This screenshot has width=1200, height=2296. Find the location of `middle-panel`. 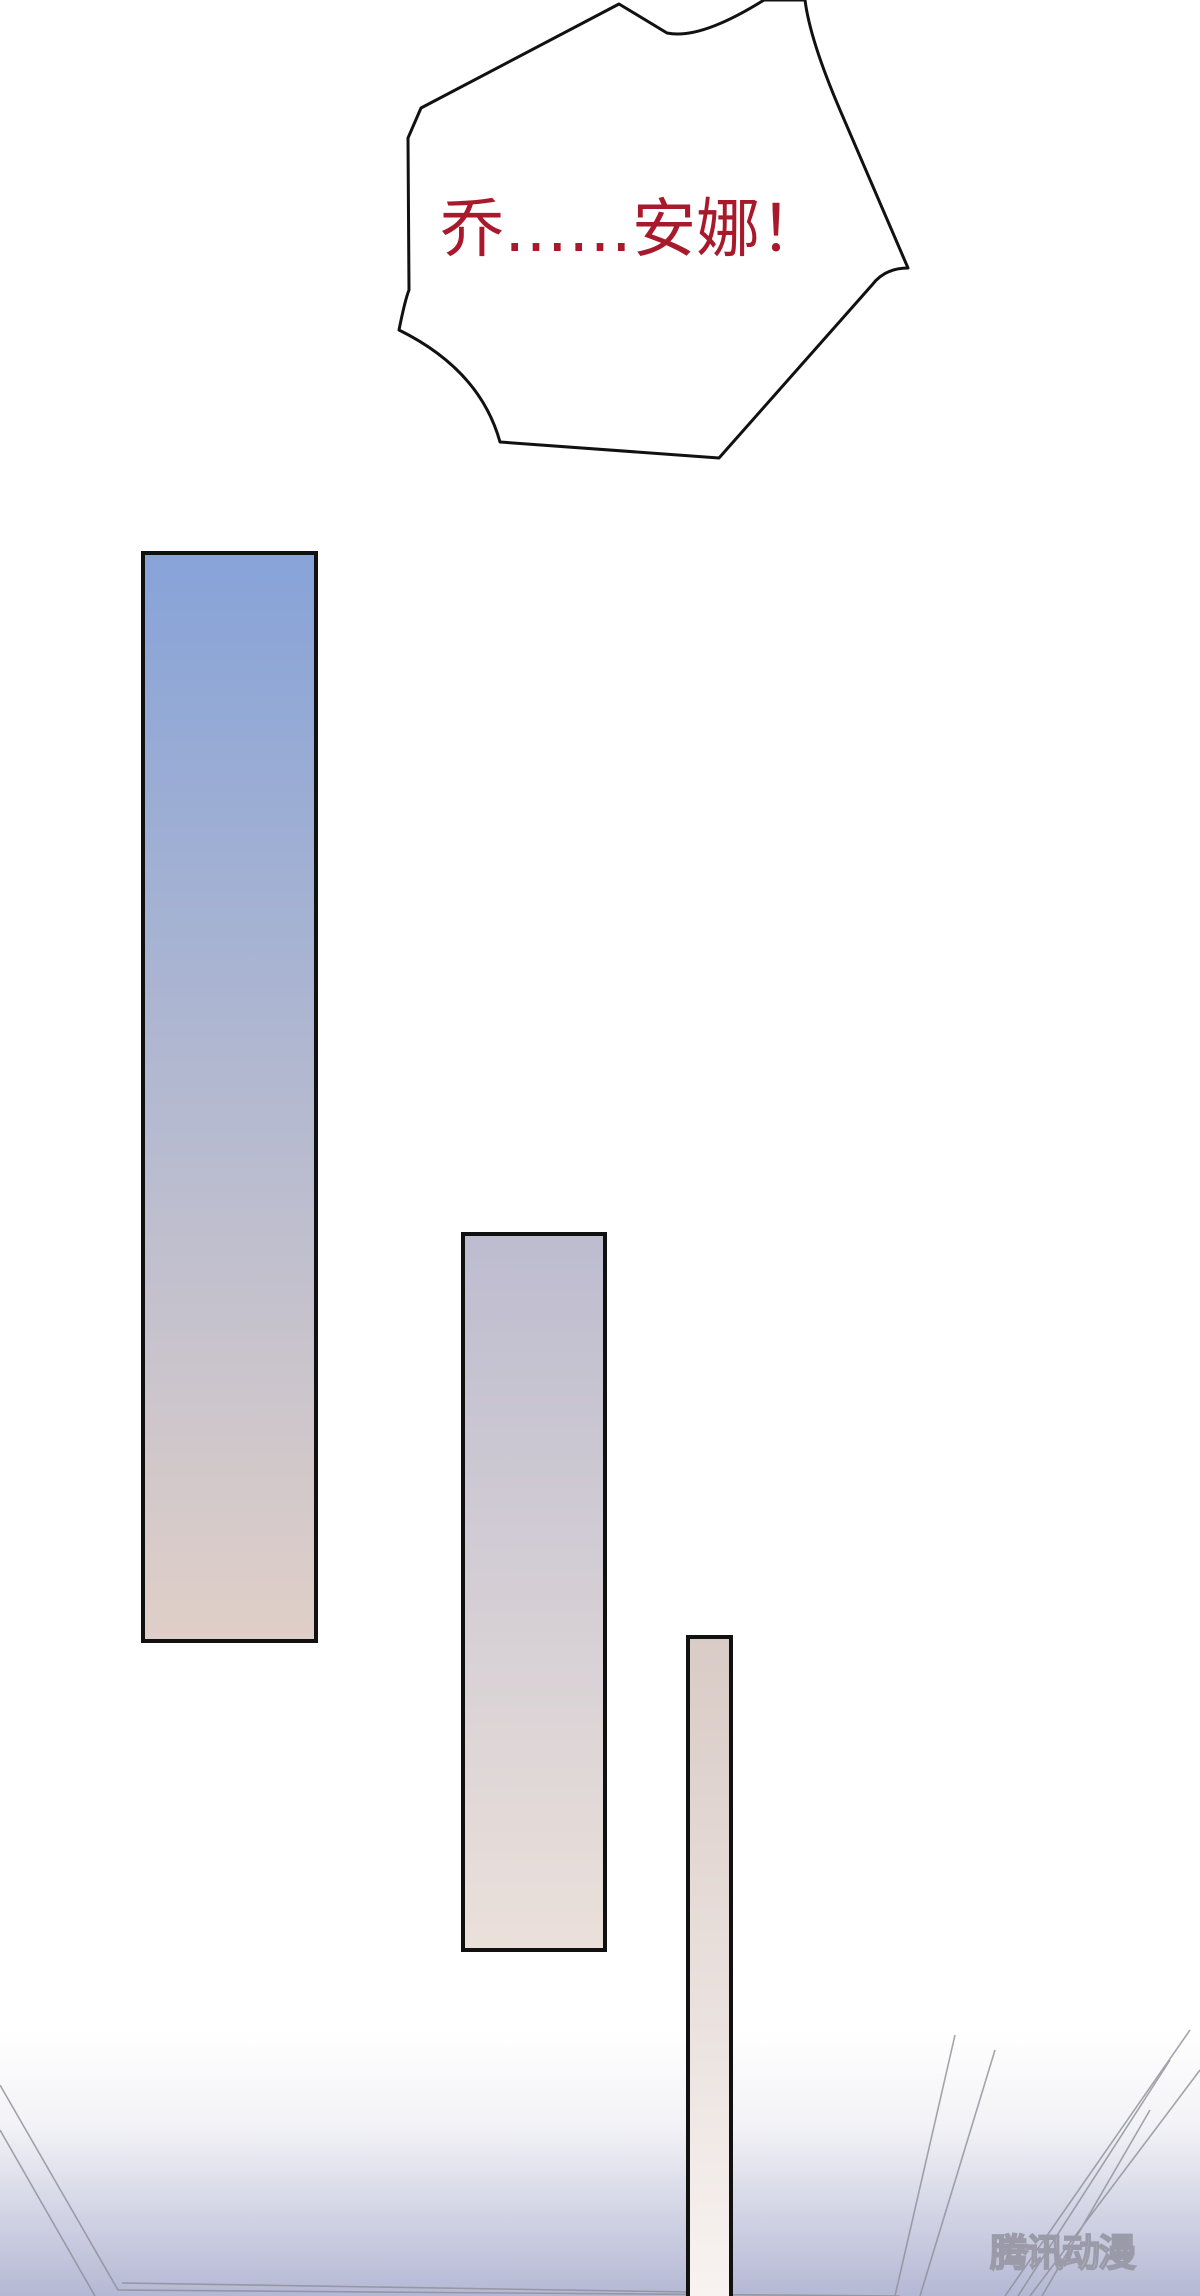

middle-panel is located at coordinates (534, 1592).